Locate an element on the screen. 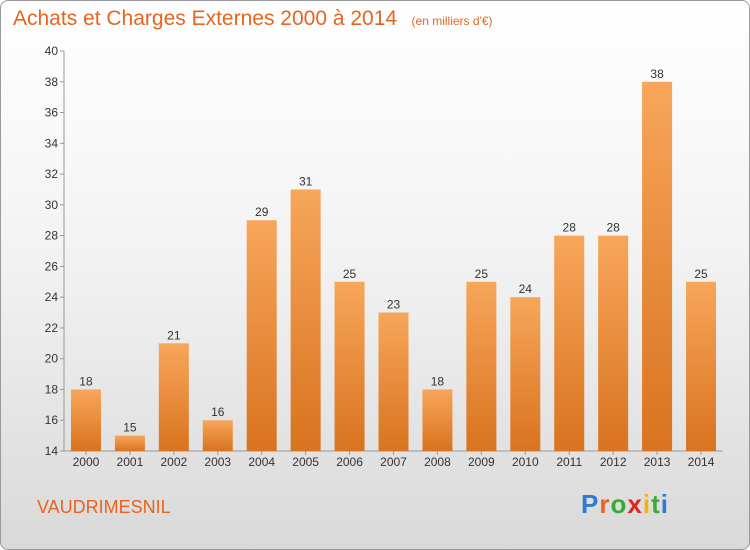 This screenshot has height=550, width=750. bar-2012 is located at coordinates (613, 343).